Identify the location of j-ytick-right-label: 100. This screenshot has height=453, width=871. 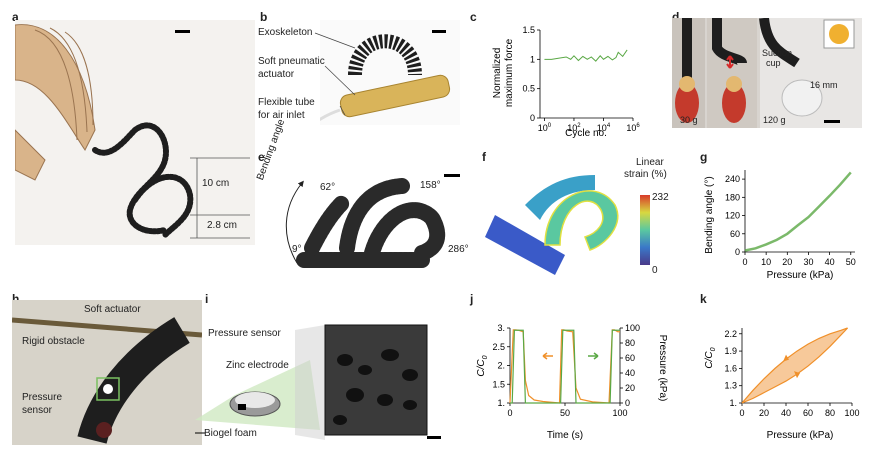
(632, 328).